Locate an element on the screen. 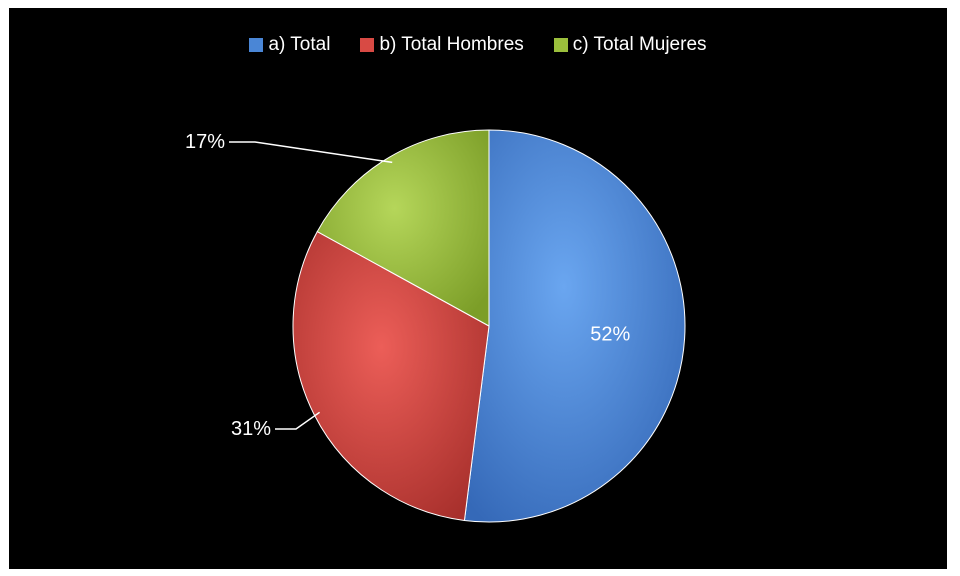  legend-label-mujeres: c) Total Mujeres is located at coordinates (639, 44).